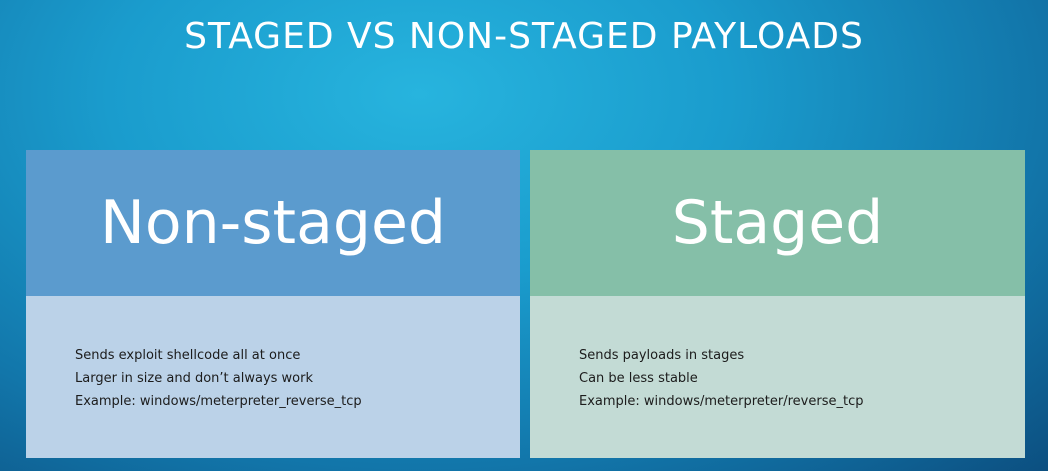 The width and height of the screenshot is (1048, 471). Describe the element at coordinates (662, 355) in the screenshot. I see `list-item: Sends payloads in stages` at that location.